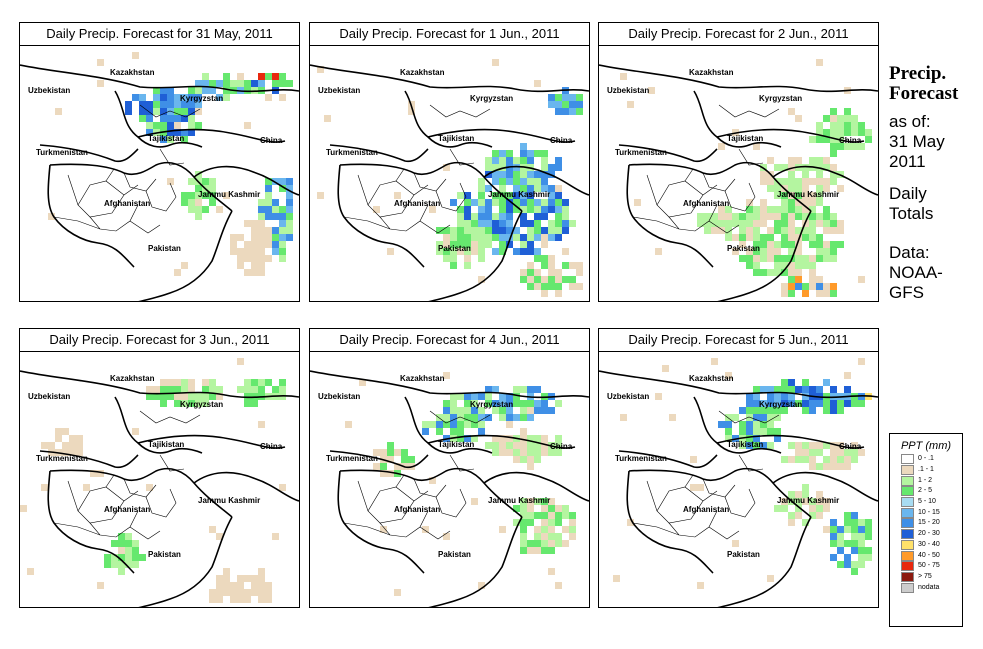 This screenshot has height=649, width=983. Describe the element at coordinates (738, 182) in the screenshot. I see `country-boundaries` at that location.